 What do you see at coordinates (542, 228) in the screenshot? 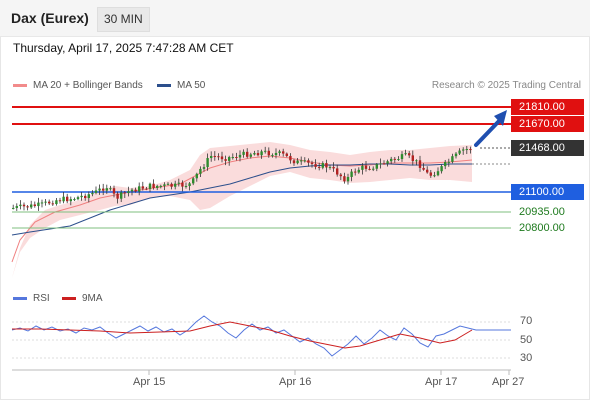
I see `level-s3-label: 20800.00` at bounding box center [542, 228].